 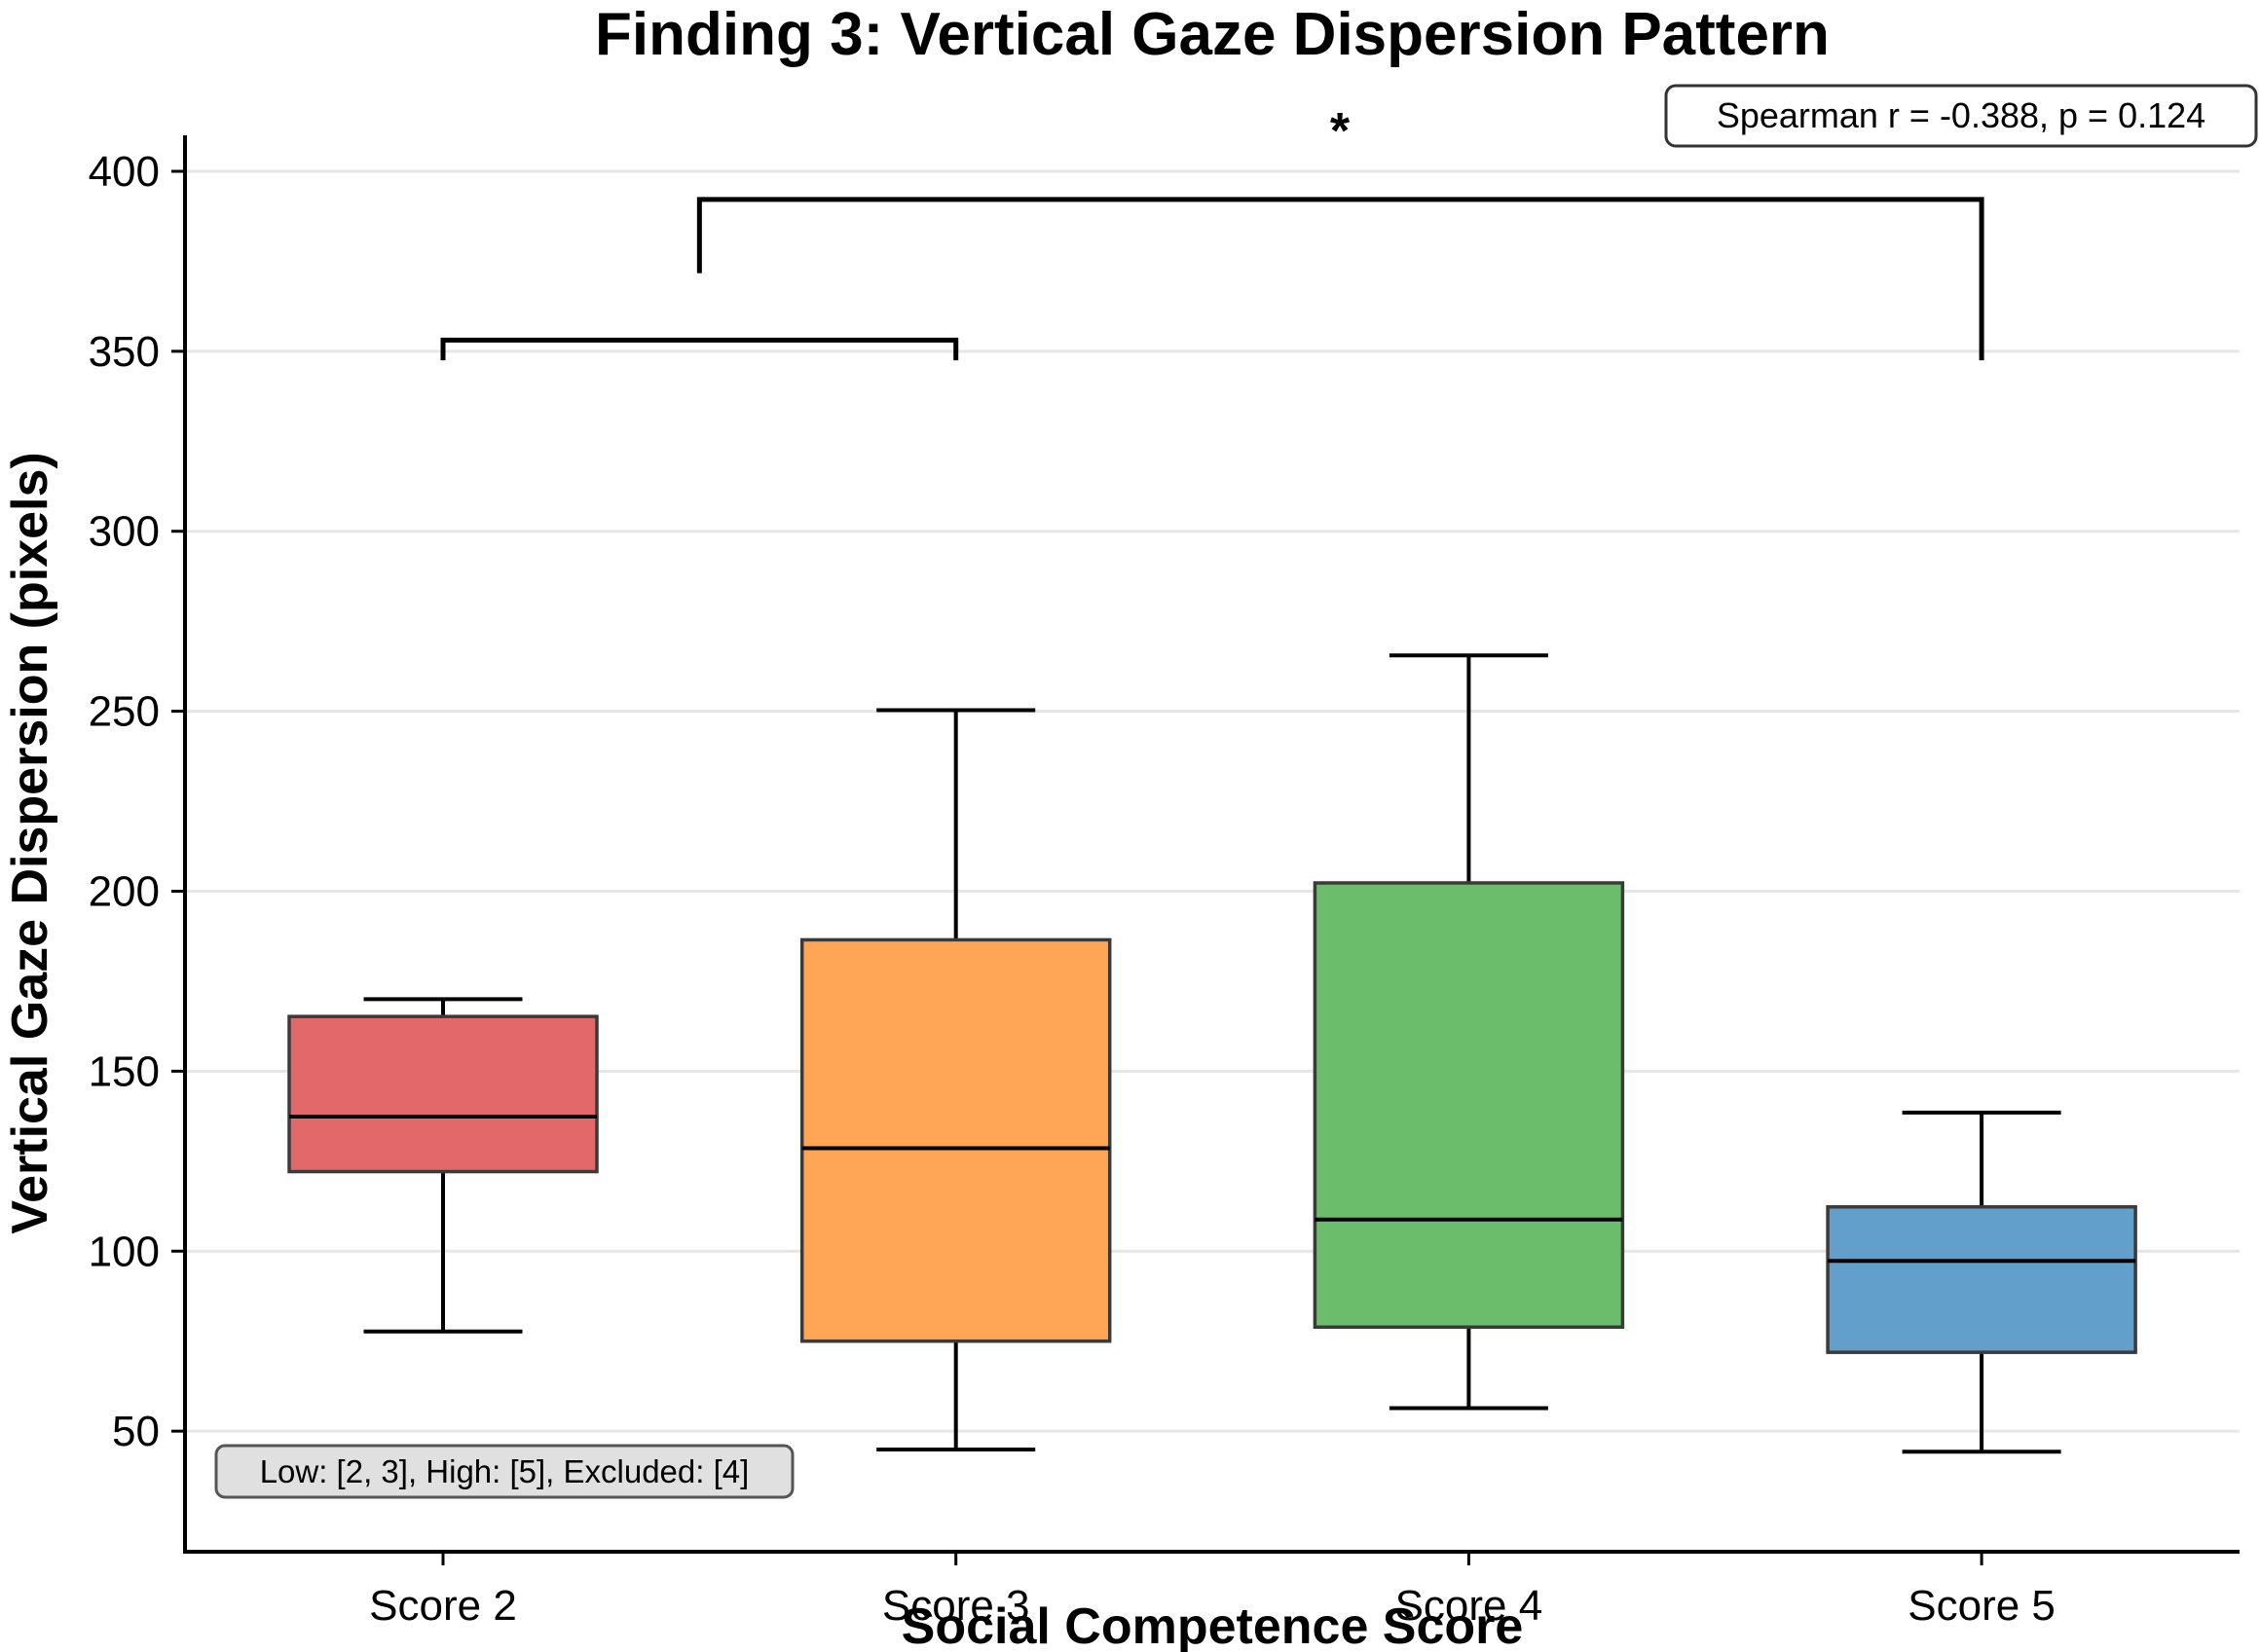 I want to click on stats-annotation-box, so click(x=1961, y=116).